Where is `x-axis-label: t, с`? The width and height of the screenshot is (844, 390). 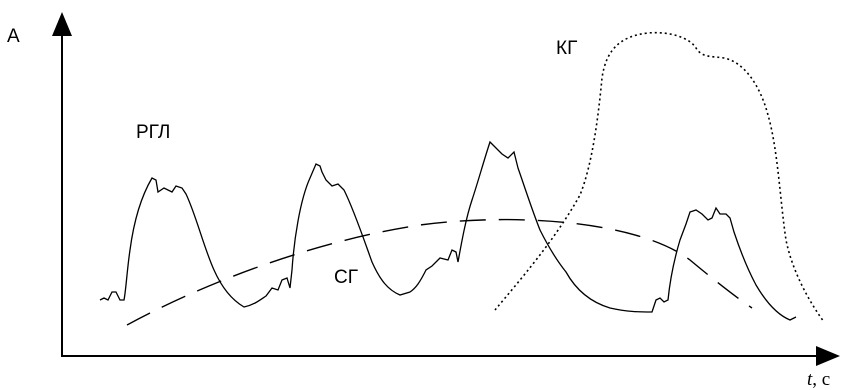
x-axis-label: t, с is located at coordinates (818, 379).